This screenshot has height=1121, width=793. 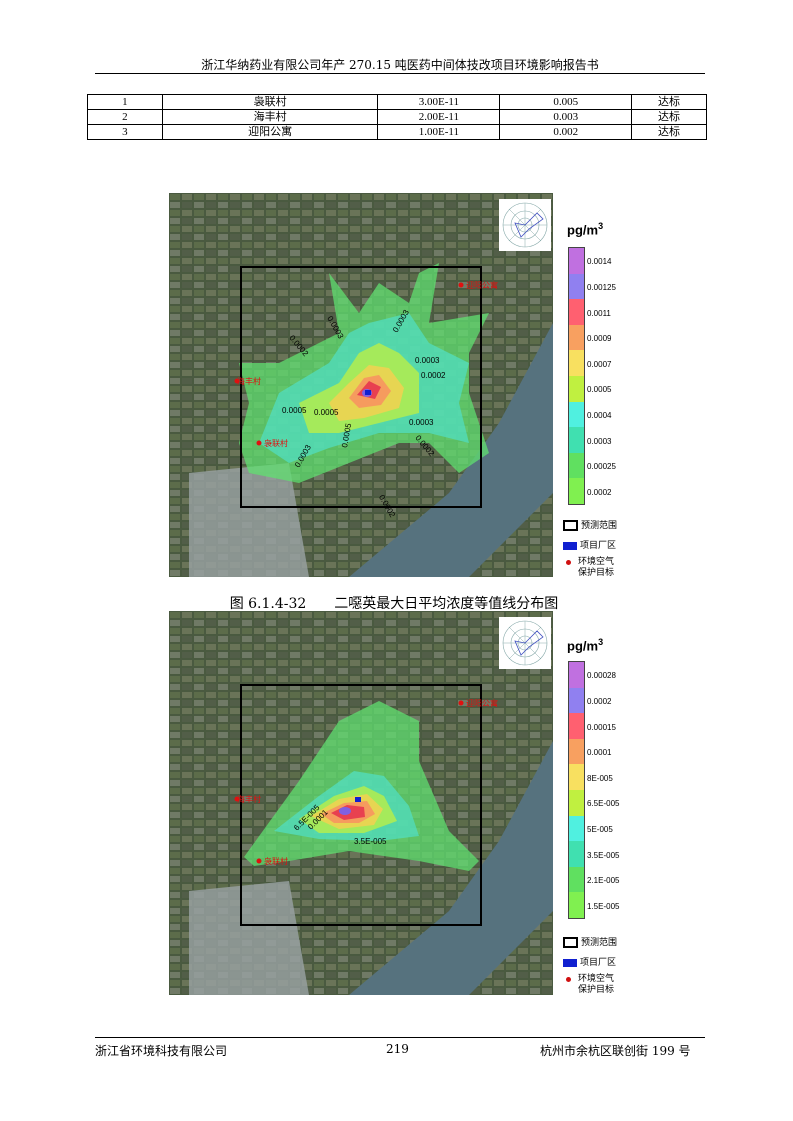 I want to click on contour-peak, so click(x=345, y=811).